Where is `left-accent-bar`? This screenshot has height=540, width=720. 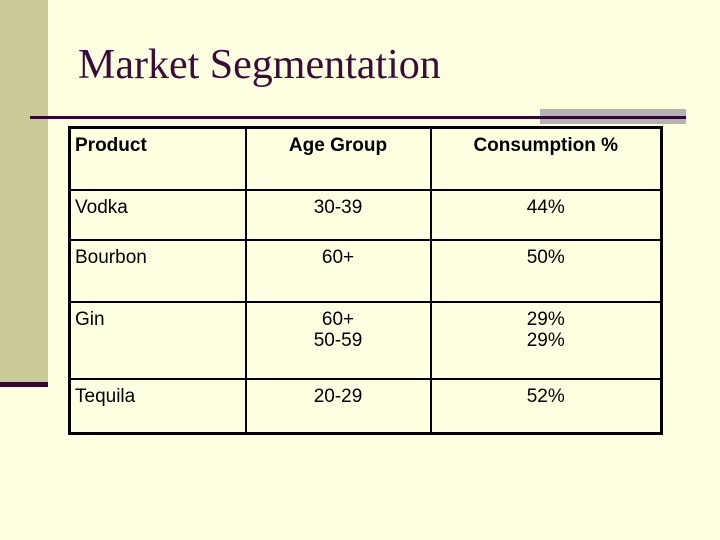
left-accent-bar is located at coordinates (24, 191).